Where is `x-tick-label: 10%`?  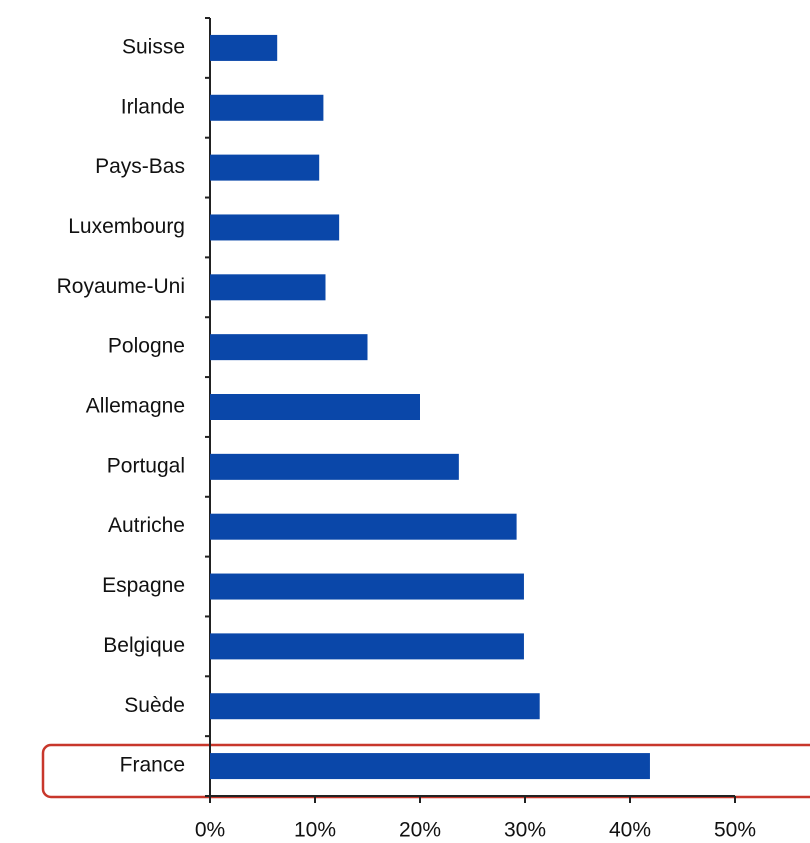 x-tick-label: 10% is located at coordinates (315, 830).